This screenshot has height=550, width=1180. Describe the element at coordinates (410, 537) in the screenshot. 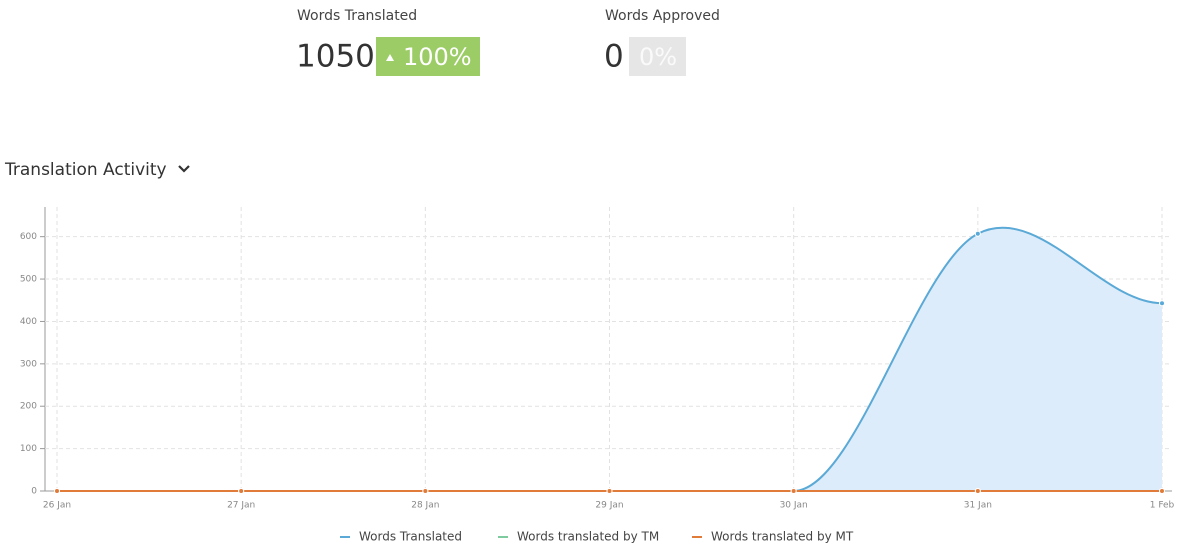

I see `legend-label: Words Translated` at that location.